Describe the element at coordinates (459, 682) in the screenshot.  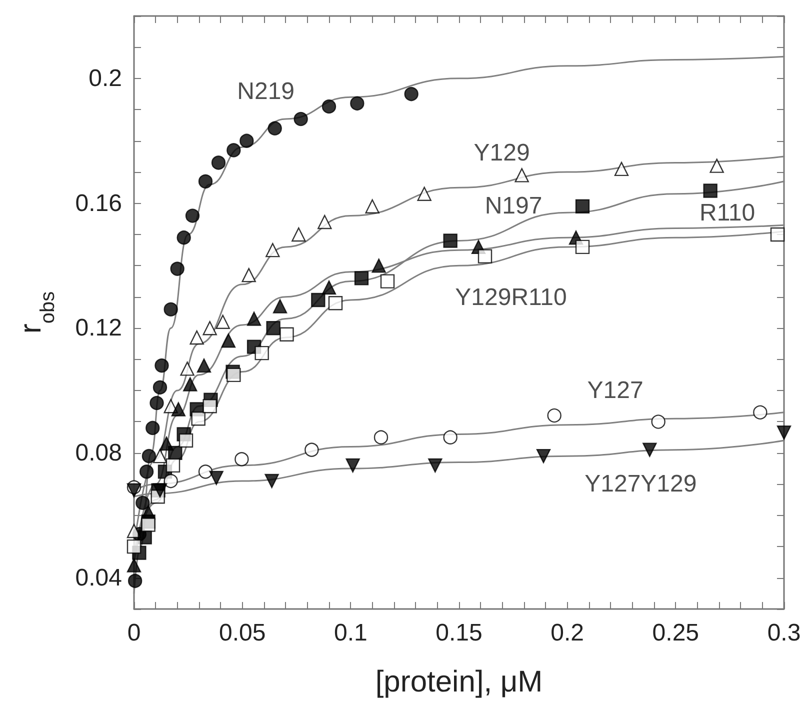
I see `x-axis-title: [protein], μM` at that location.